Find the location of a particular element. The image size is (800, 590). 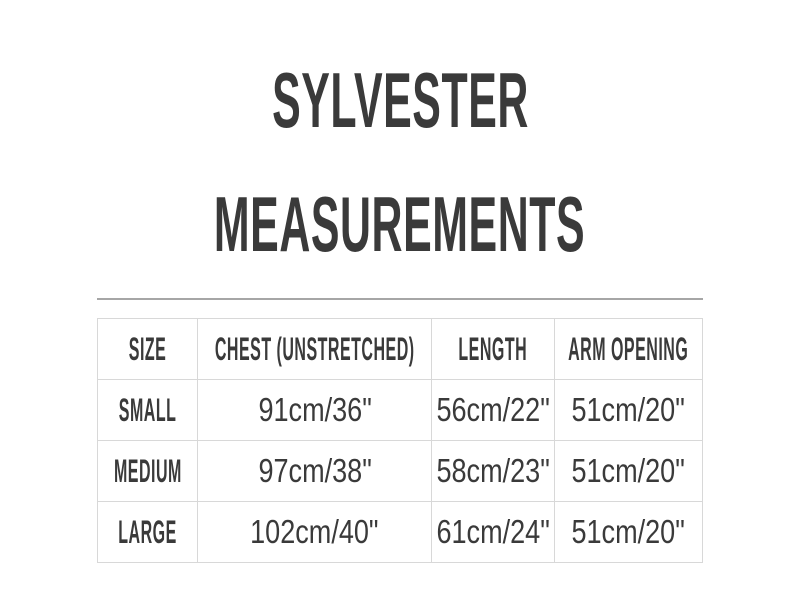

row-medium-arm-cell: 51cm/20" is located at coordinates (628, 471).